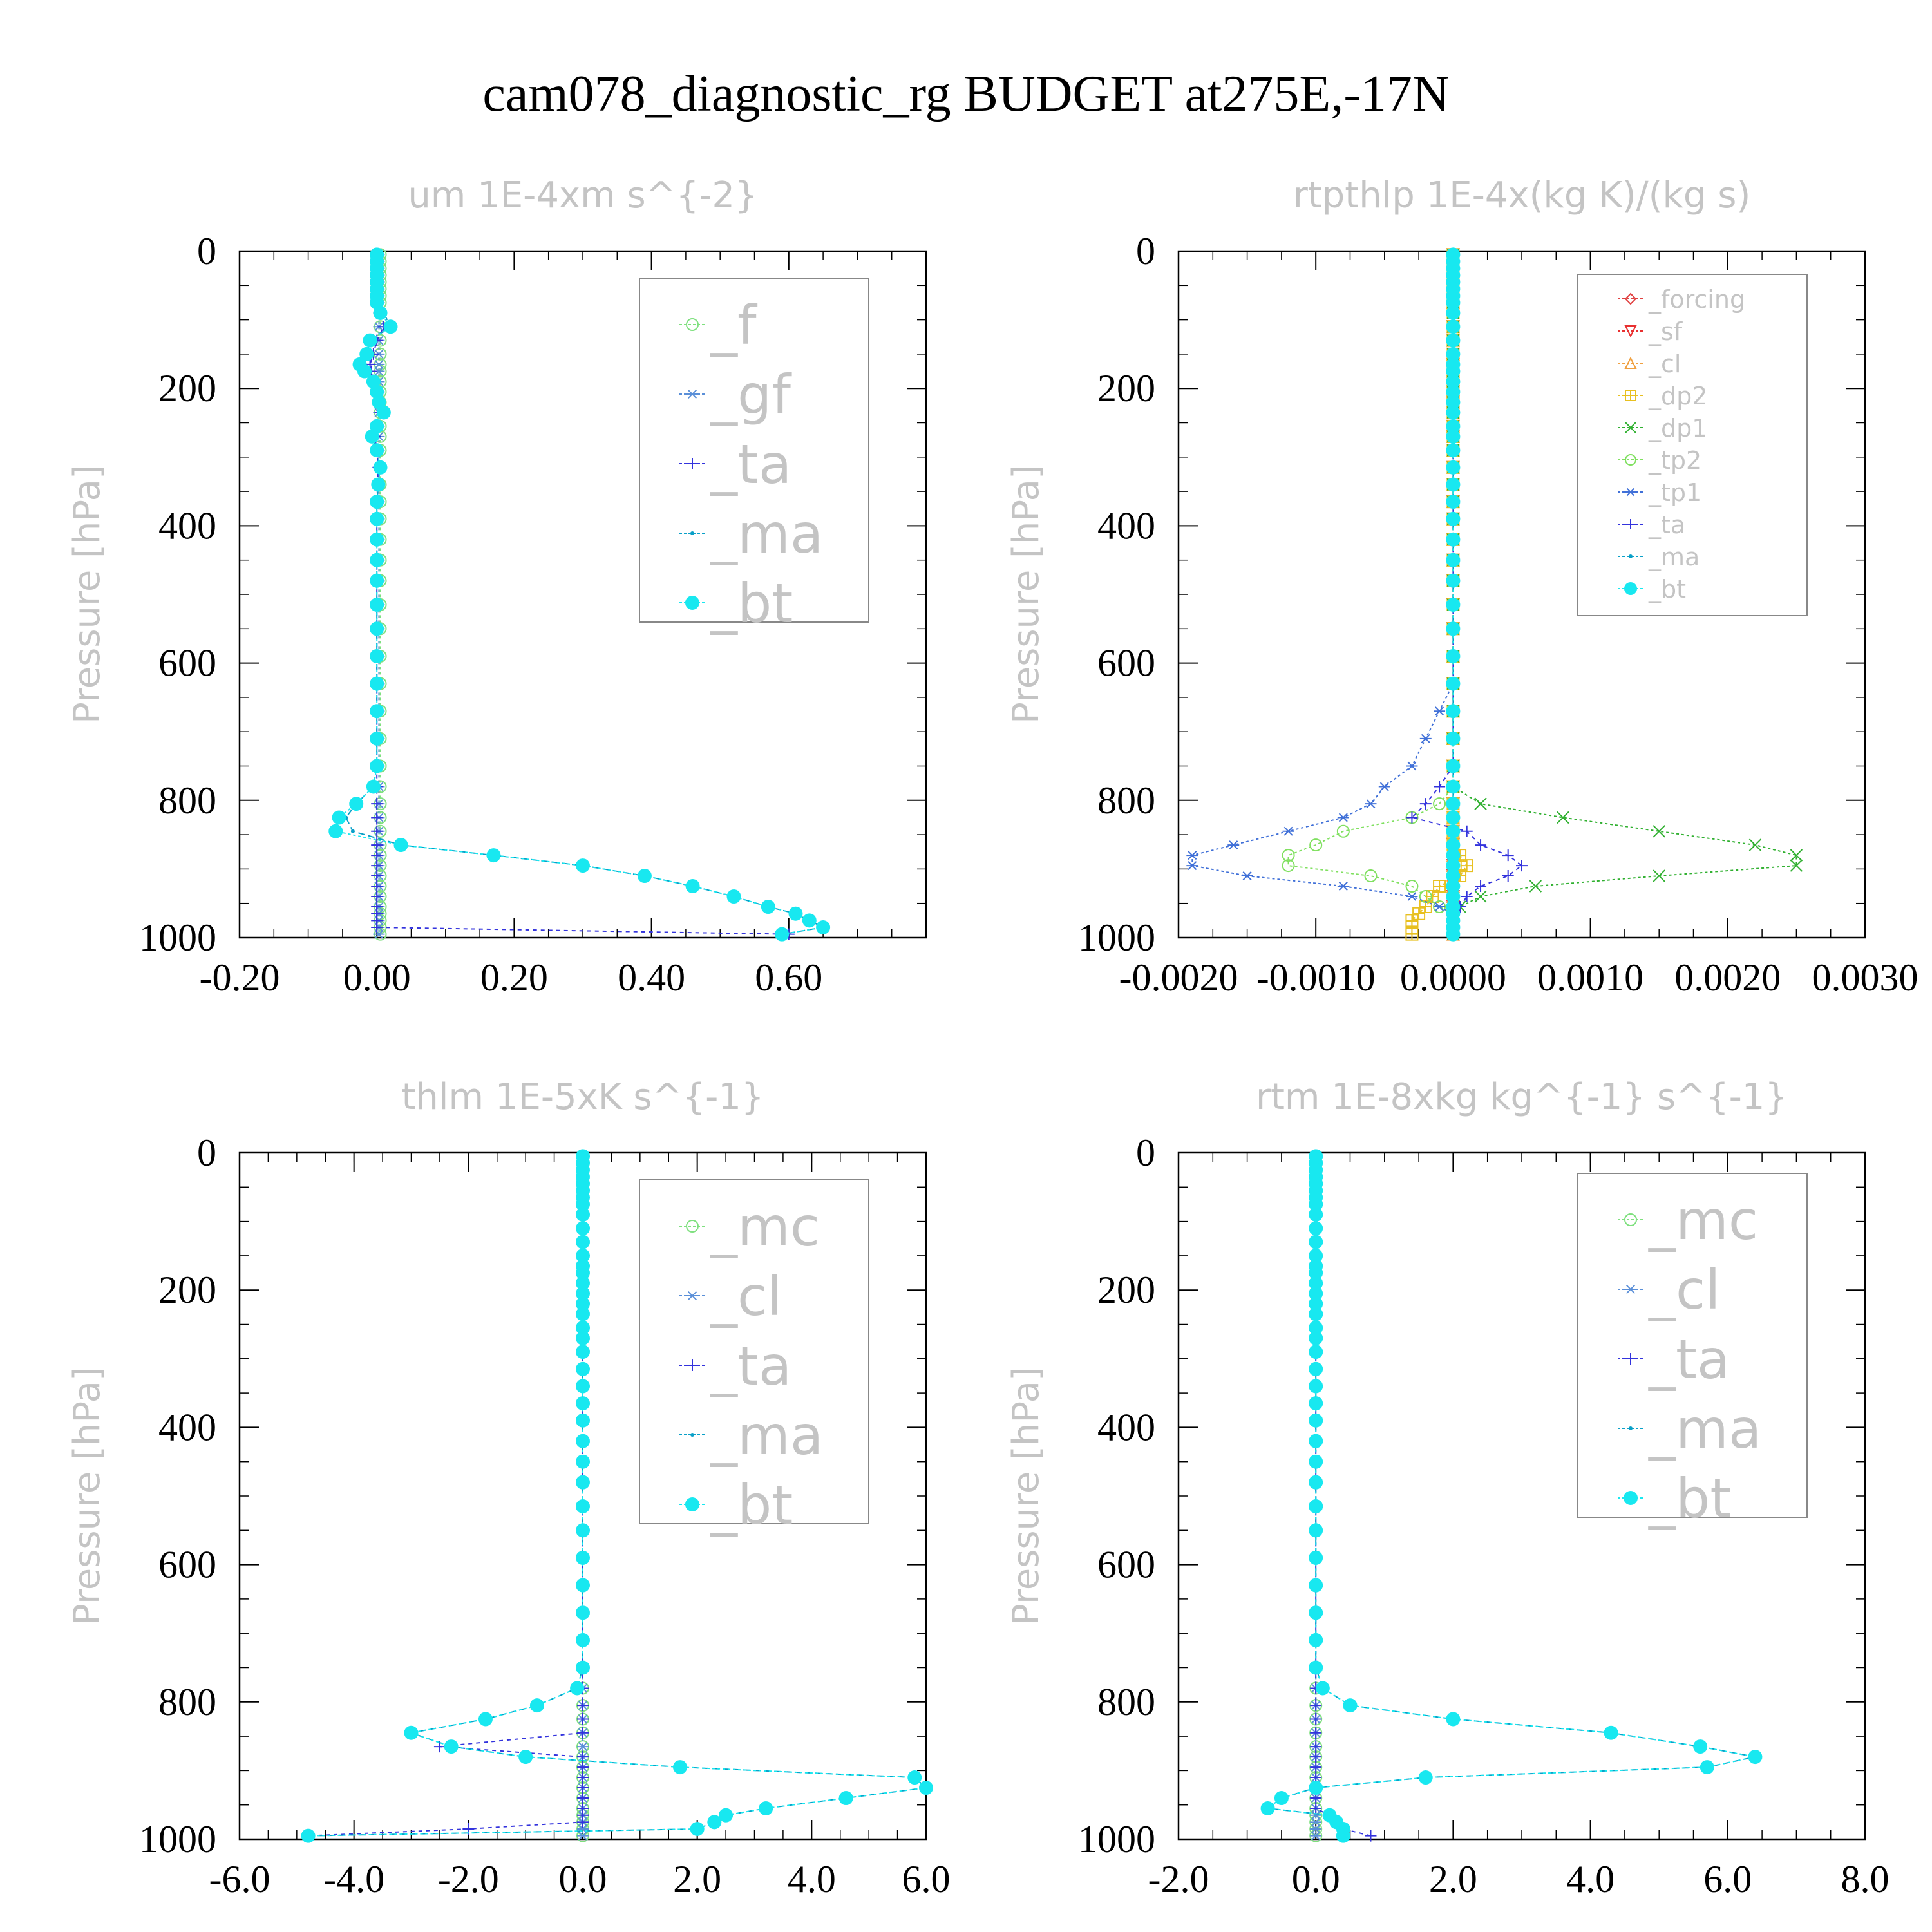 The image size is (1932, 1932). Describe the element at coordinates (751, 395) in the screenshot. I see `legend-label: _gf` at that location.